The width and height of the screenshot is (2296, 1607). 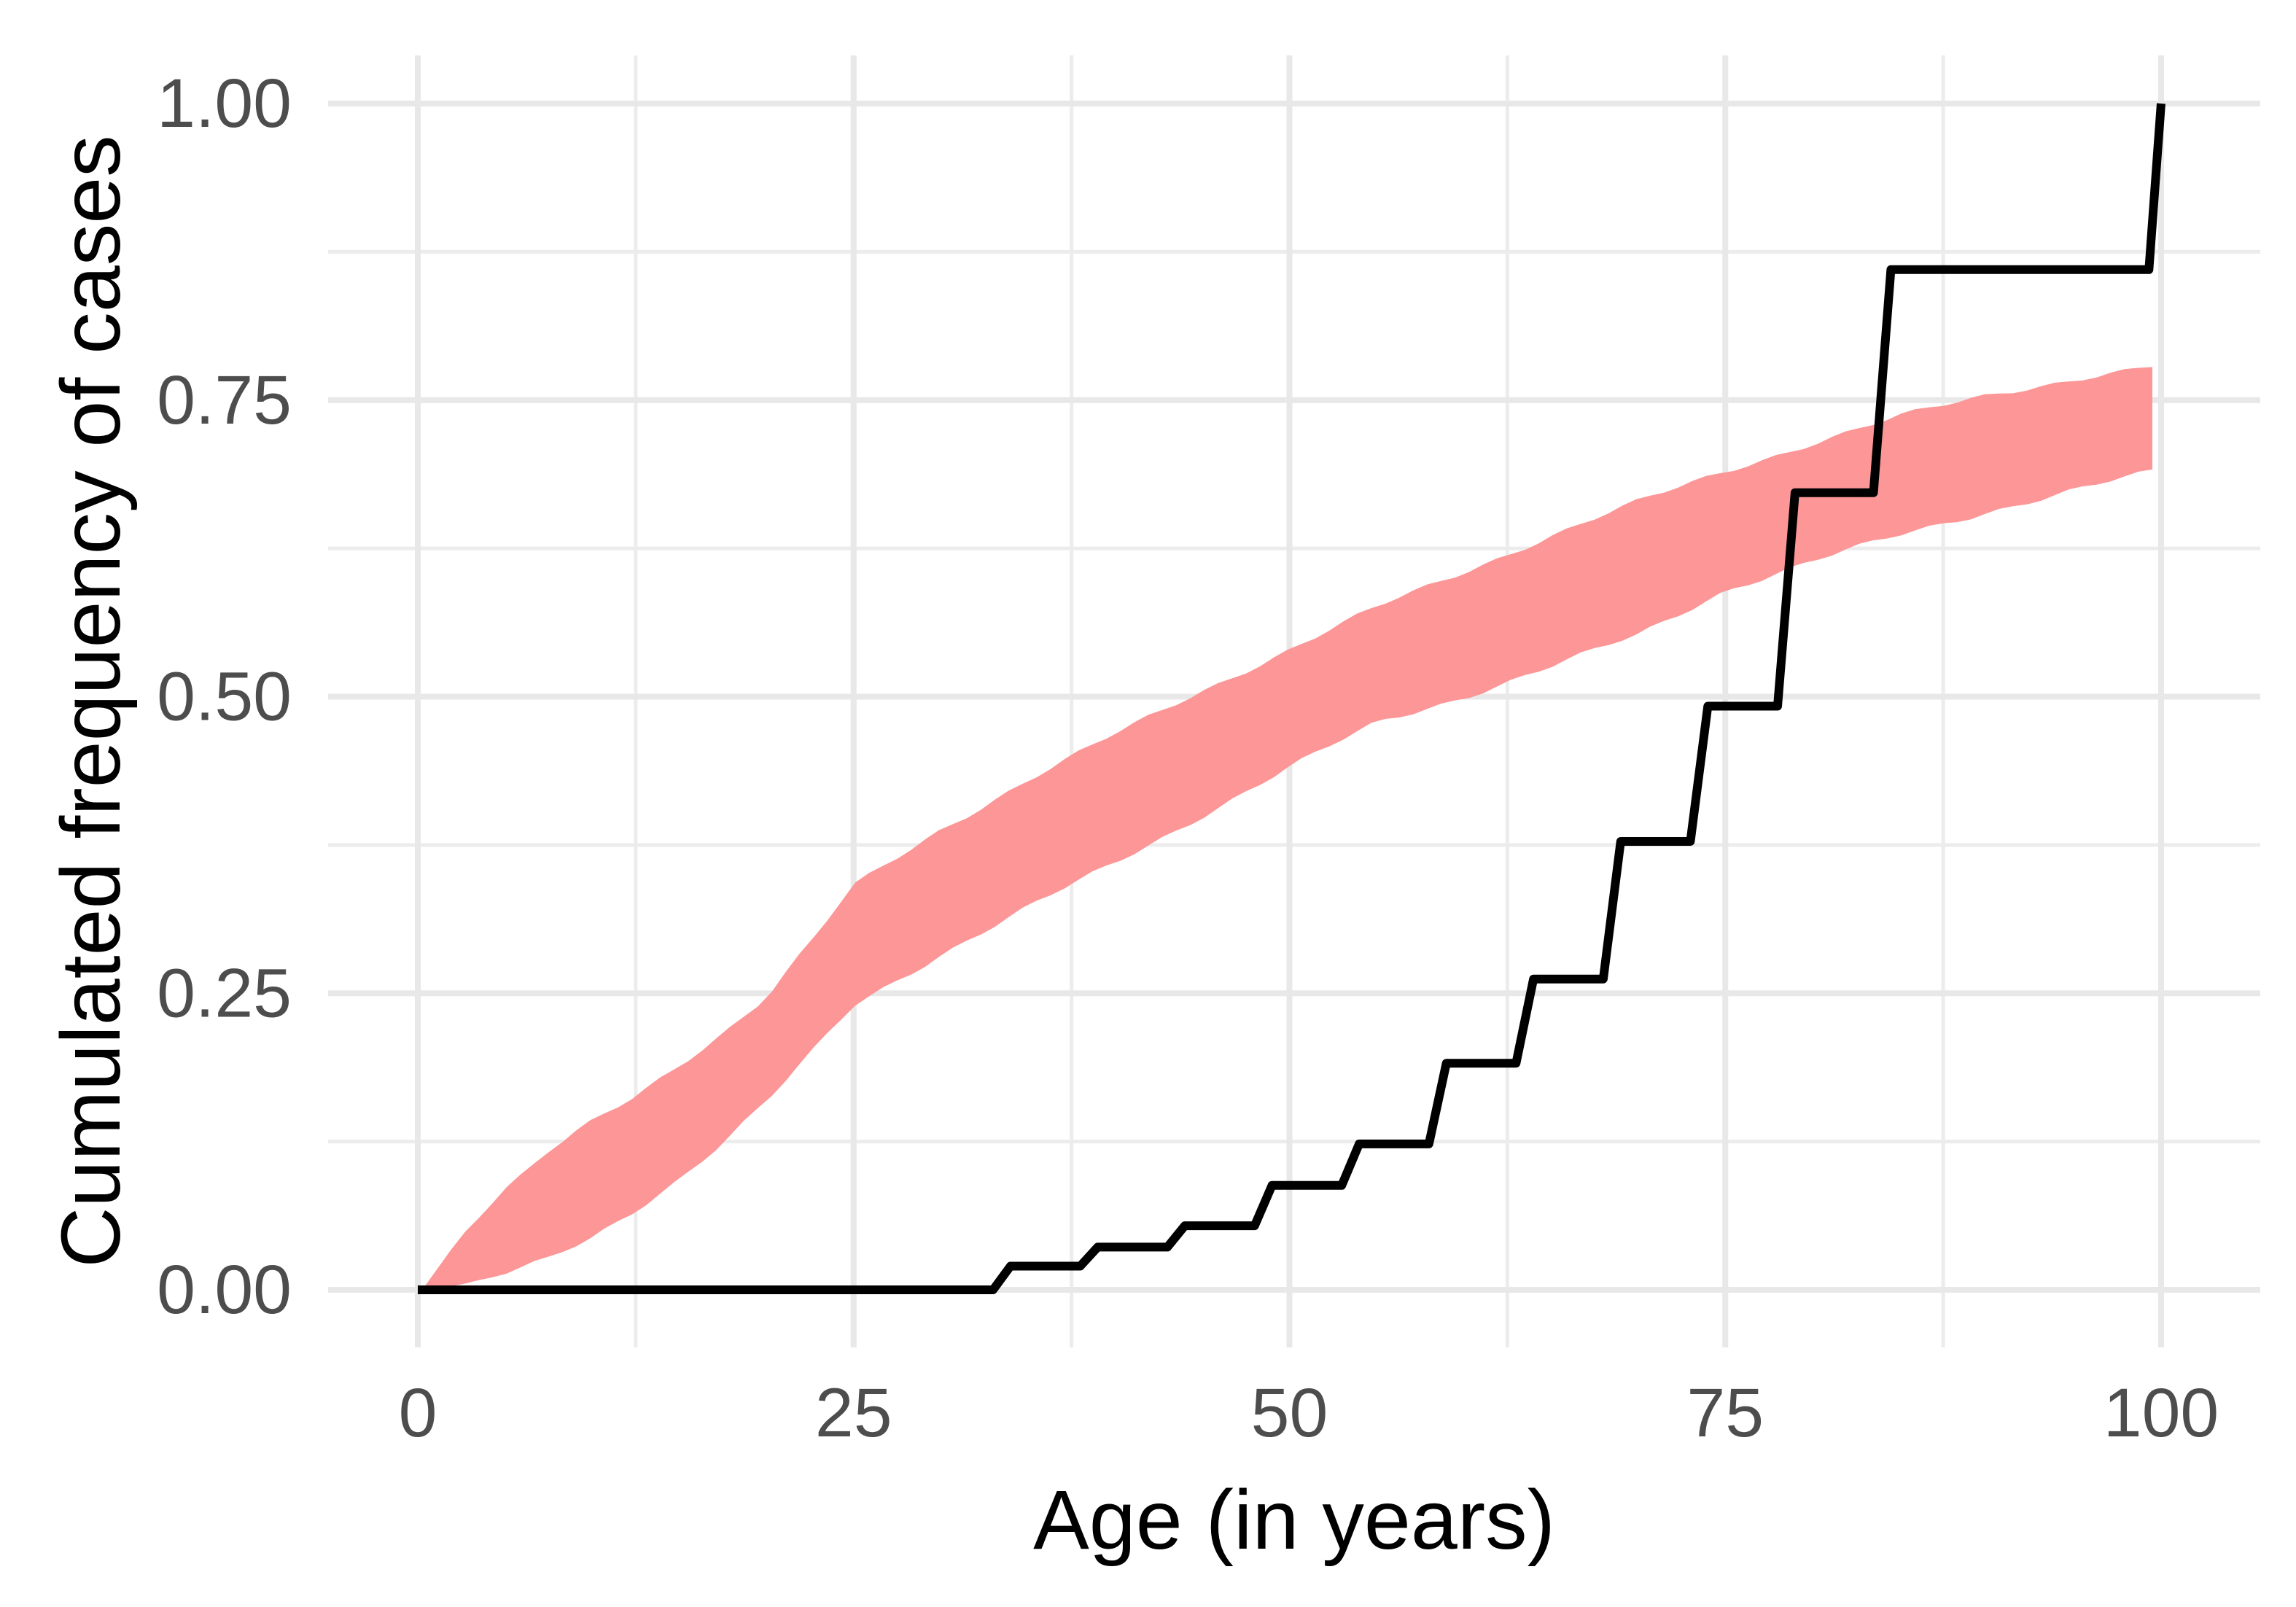 I want to click on x-tick-labels: 0 25 50 75 100, so click(x=1309, y=1413).